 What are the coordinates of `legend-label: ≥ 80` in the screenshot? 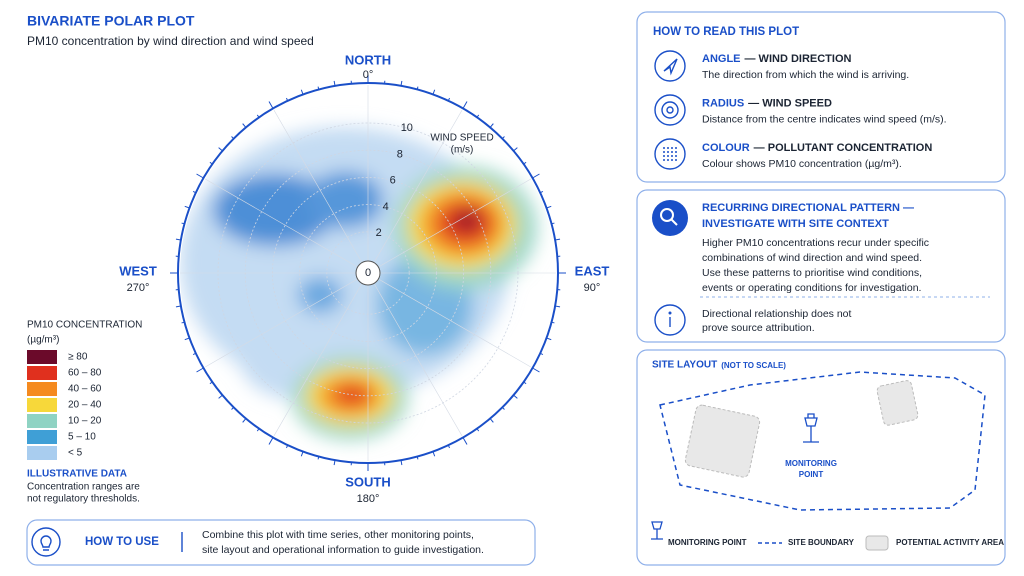 It's located at (78, 357).